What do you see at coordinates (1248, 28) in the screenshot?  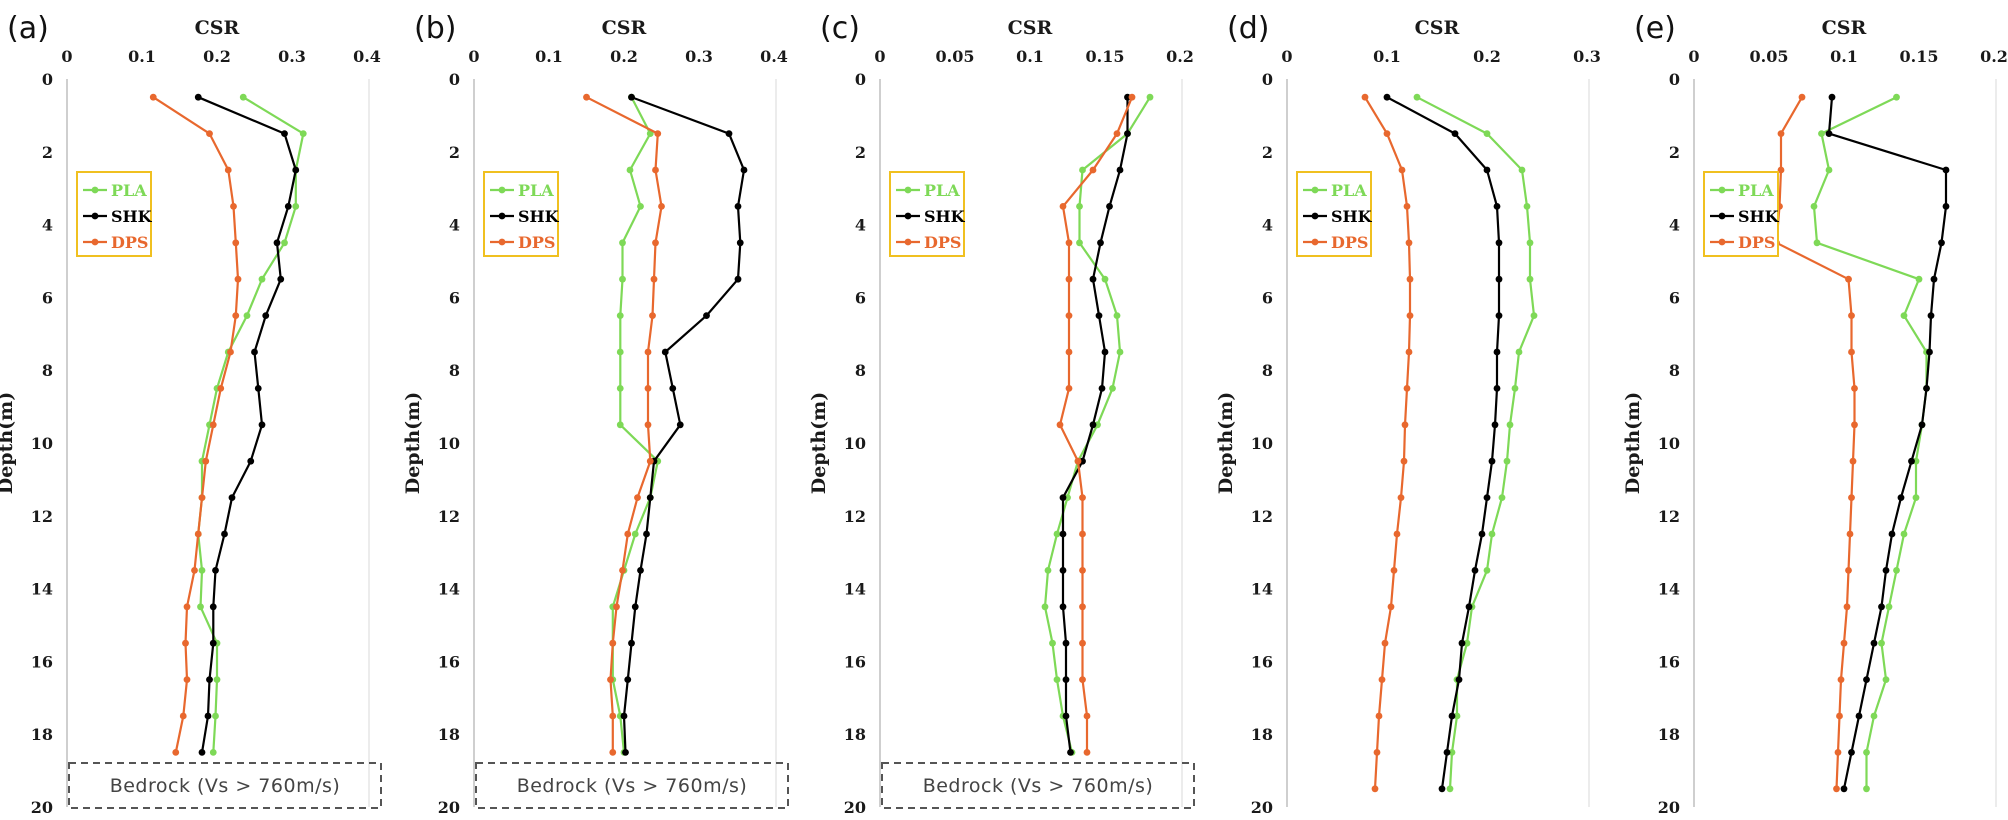 I see `panel-label: (d)` at bounding box center [1248, 28].